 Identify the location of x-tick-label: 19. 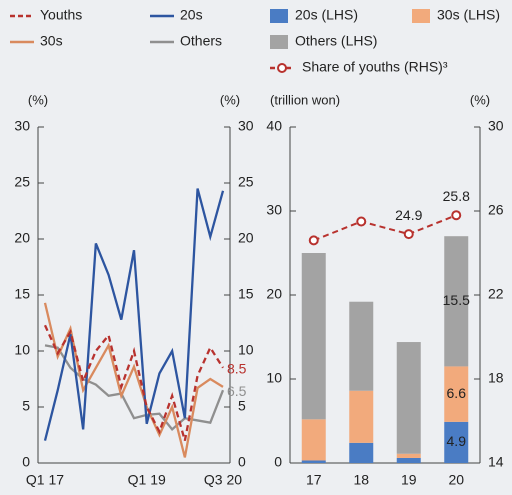
(409, 480).